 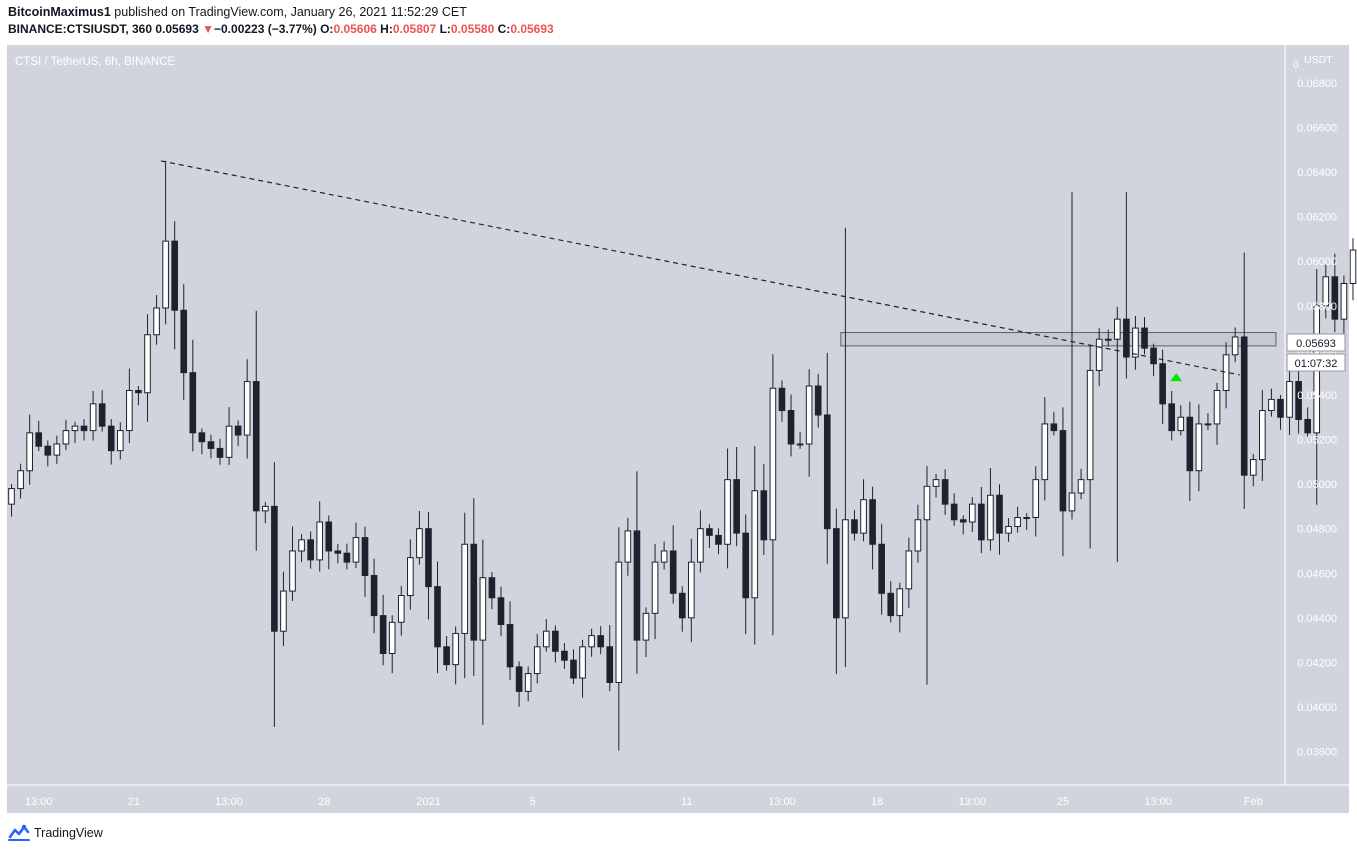 I want to click on signal-triangle-up-icon, so click(x=1176, y=377).